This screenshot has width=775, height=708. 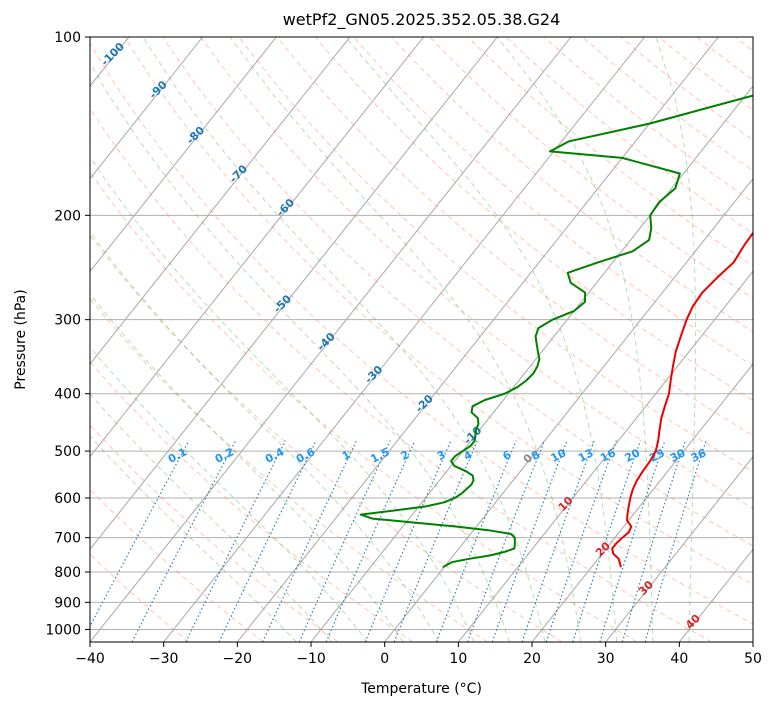 I want to click on mixing-ratio-label: 13, so click(x=586, y=455).